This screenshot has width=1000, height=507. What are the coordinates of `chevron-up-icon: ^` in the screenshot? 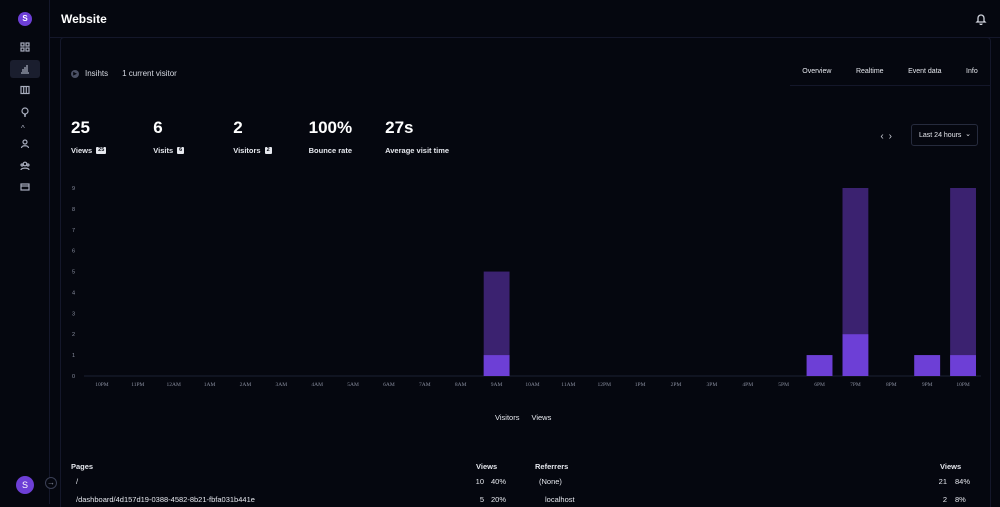 It's located at (23, 128).